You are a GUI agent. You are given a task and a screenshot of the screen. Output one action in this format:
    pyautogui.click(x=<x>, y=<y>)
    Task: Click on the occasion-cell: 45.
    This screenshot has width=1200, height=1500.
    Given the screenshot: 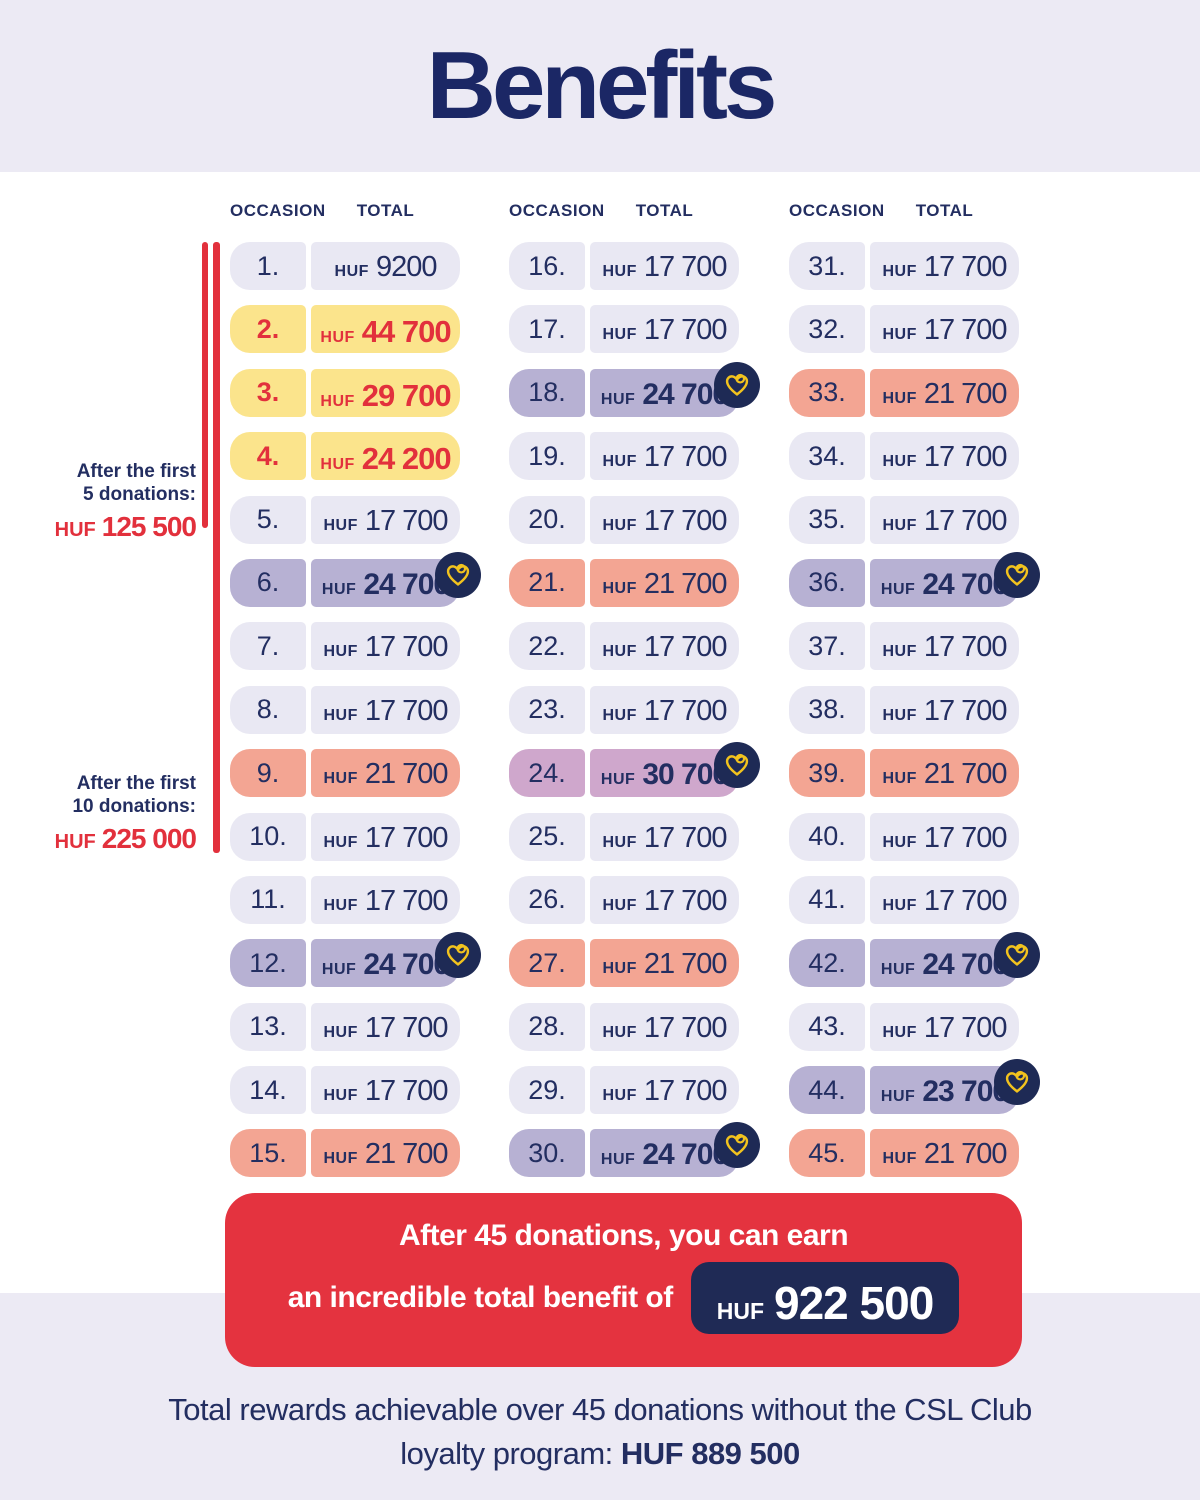 What is the action you would take?
    pyautogui.click(x=827, y=1153)
    